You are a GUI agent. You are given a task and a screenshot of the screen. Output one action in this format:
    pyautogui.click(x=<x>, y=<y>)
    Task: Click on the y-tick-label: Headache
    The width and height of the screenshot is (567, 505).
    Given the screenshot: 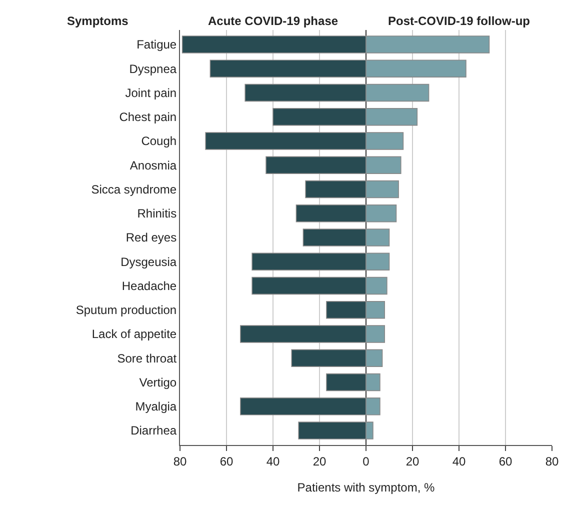 What is the action you would take?
    pyautogui.click(x=149, y=285)
    